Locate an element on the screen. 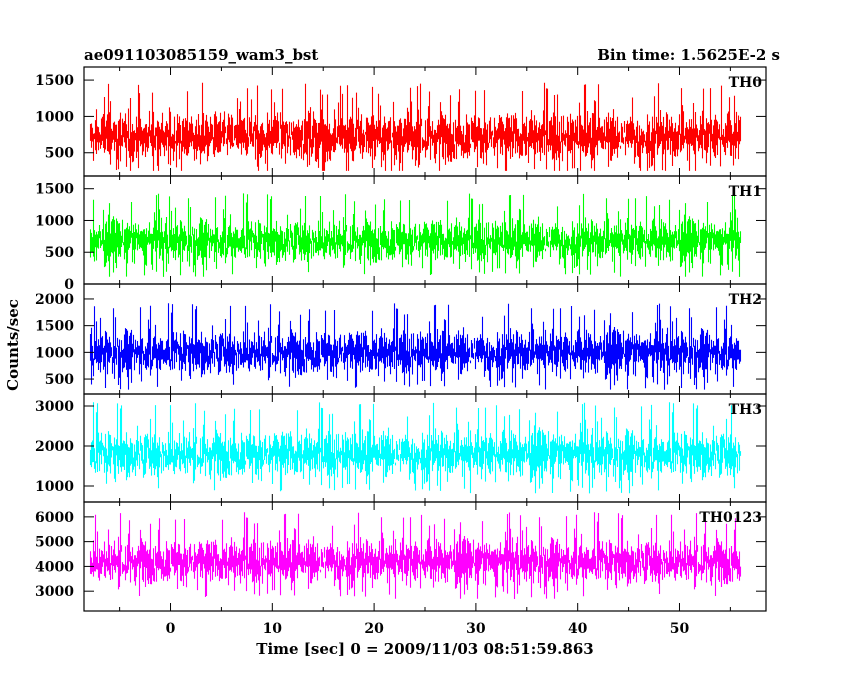 This screenshot has height=680, width=850. panel-th3: 1000 2000 3000 TH3 is located at coordinates (401, 448).